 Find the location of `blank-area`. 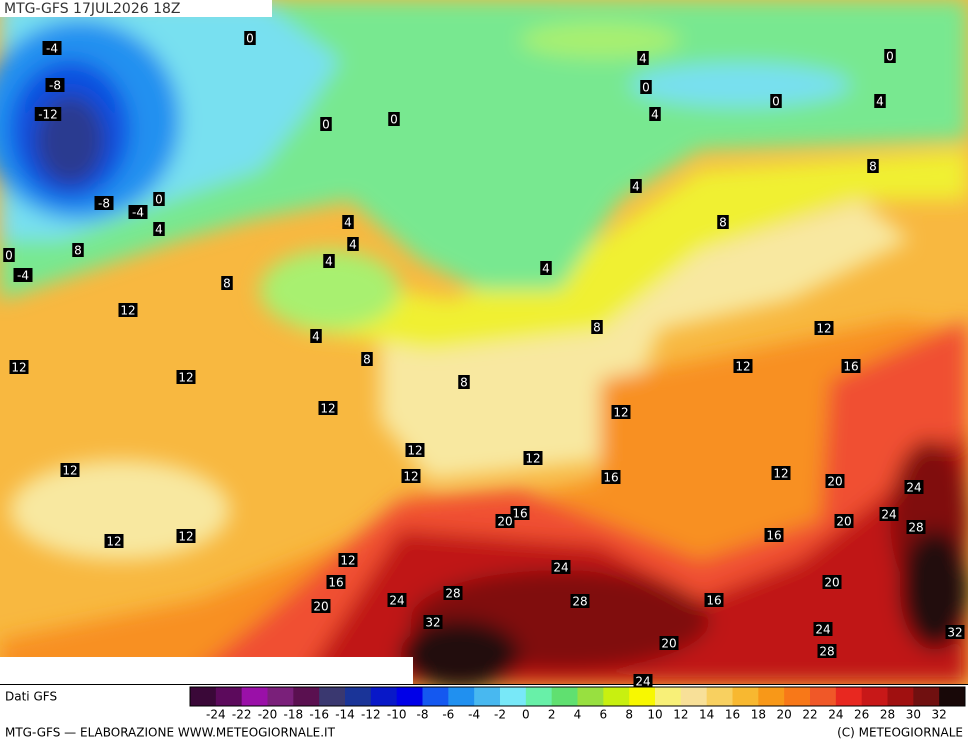

blank-area is located at coordinates (206, 670).